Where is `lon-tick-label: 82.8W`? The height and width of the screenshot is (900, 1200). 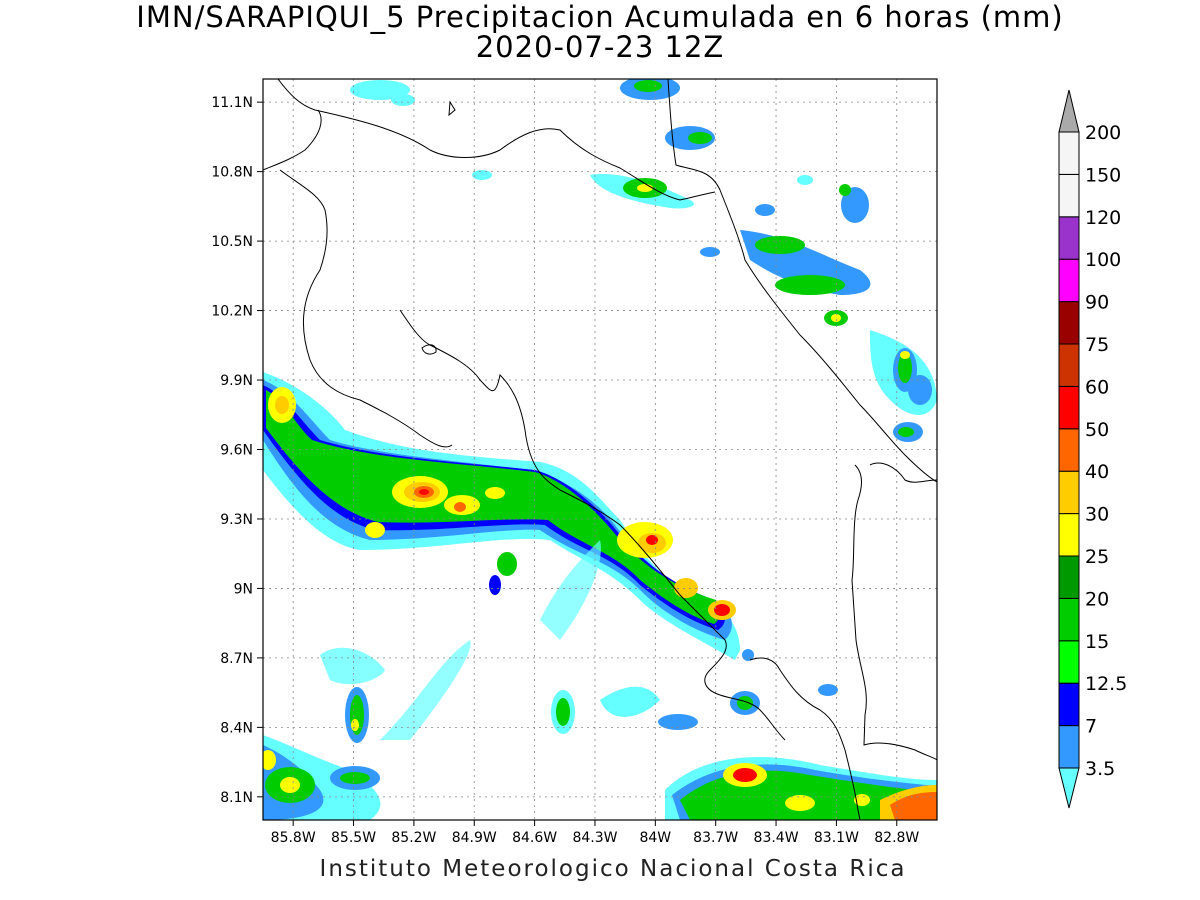
lon-tick-label: 82.8W is located at coordinates (896, 838).